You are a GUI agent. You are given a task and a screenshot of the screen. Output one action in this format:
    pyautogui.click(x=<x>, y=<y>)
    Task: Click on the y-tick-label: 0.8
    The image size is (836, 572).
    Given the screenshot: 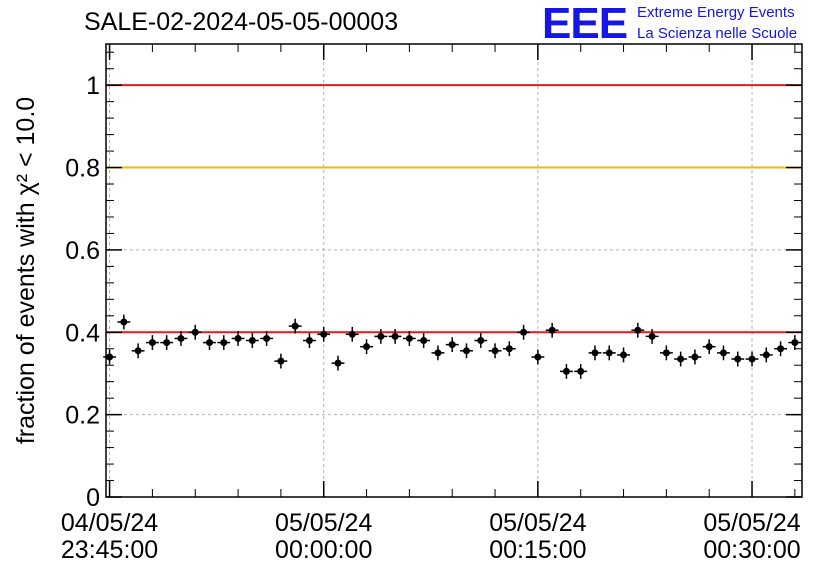 What is the action you would take?
    pyautogui.click(x=82, y=169)
    